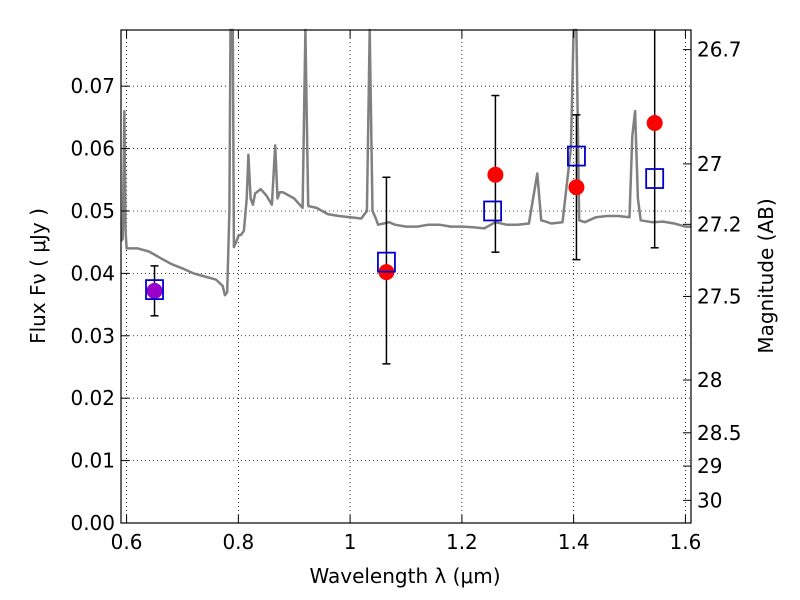 The width and height of the screenshot is (800, 600). I want to click on y2-tick-label: 28, so click(709, 380).